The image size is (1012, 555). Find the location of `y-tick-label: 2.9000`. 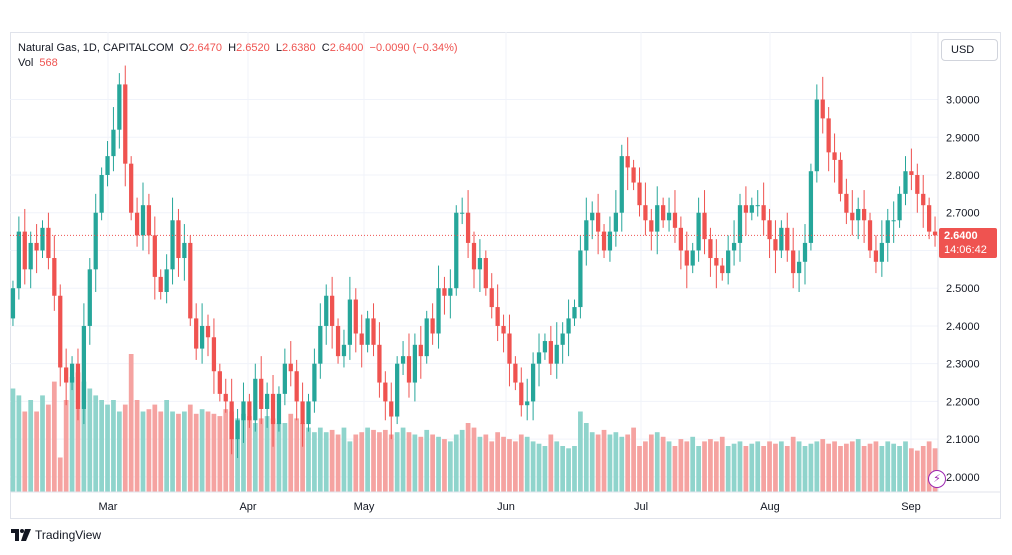

y-tick-label: 2.9000 is located at coordinates (963, 138).